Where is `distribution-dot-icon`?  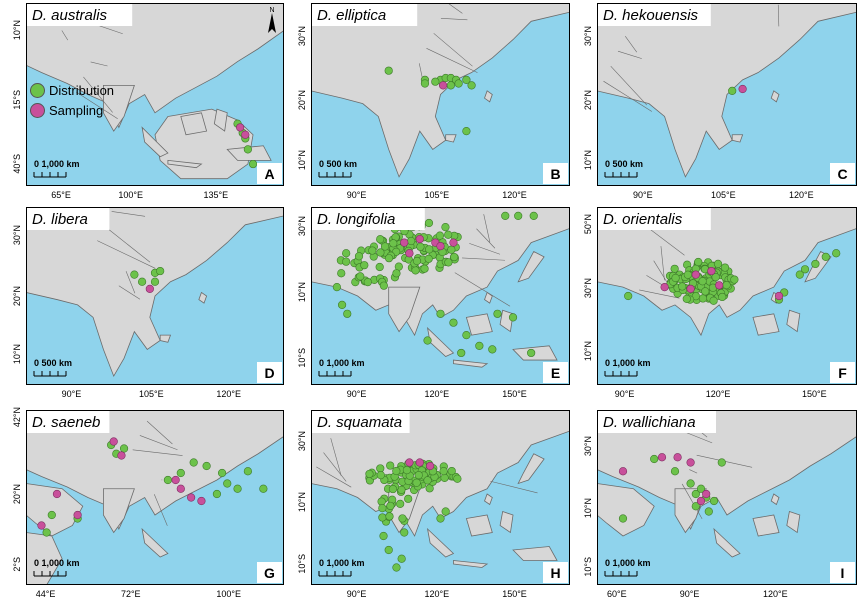
distribution-dot-icon is located at coordinates (37, 90).